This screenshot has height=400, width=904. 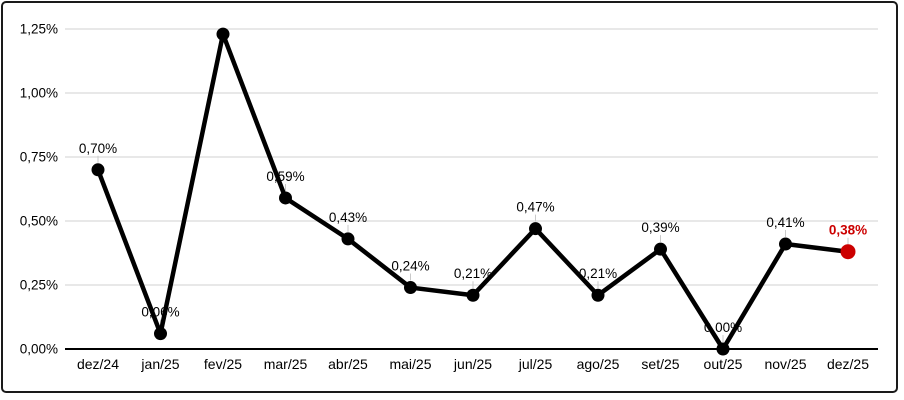 I want to click on data-label: 0,06%, so click(x=160, y=312).